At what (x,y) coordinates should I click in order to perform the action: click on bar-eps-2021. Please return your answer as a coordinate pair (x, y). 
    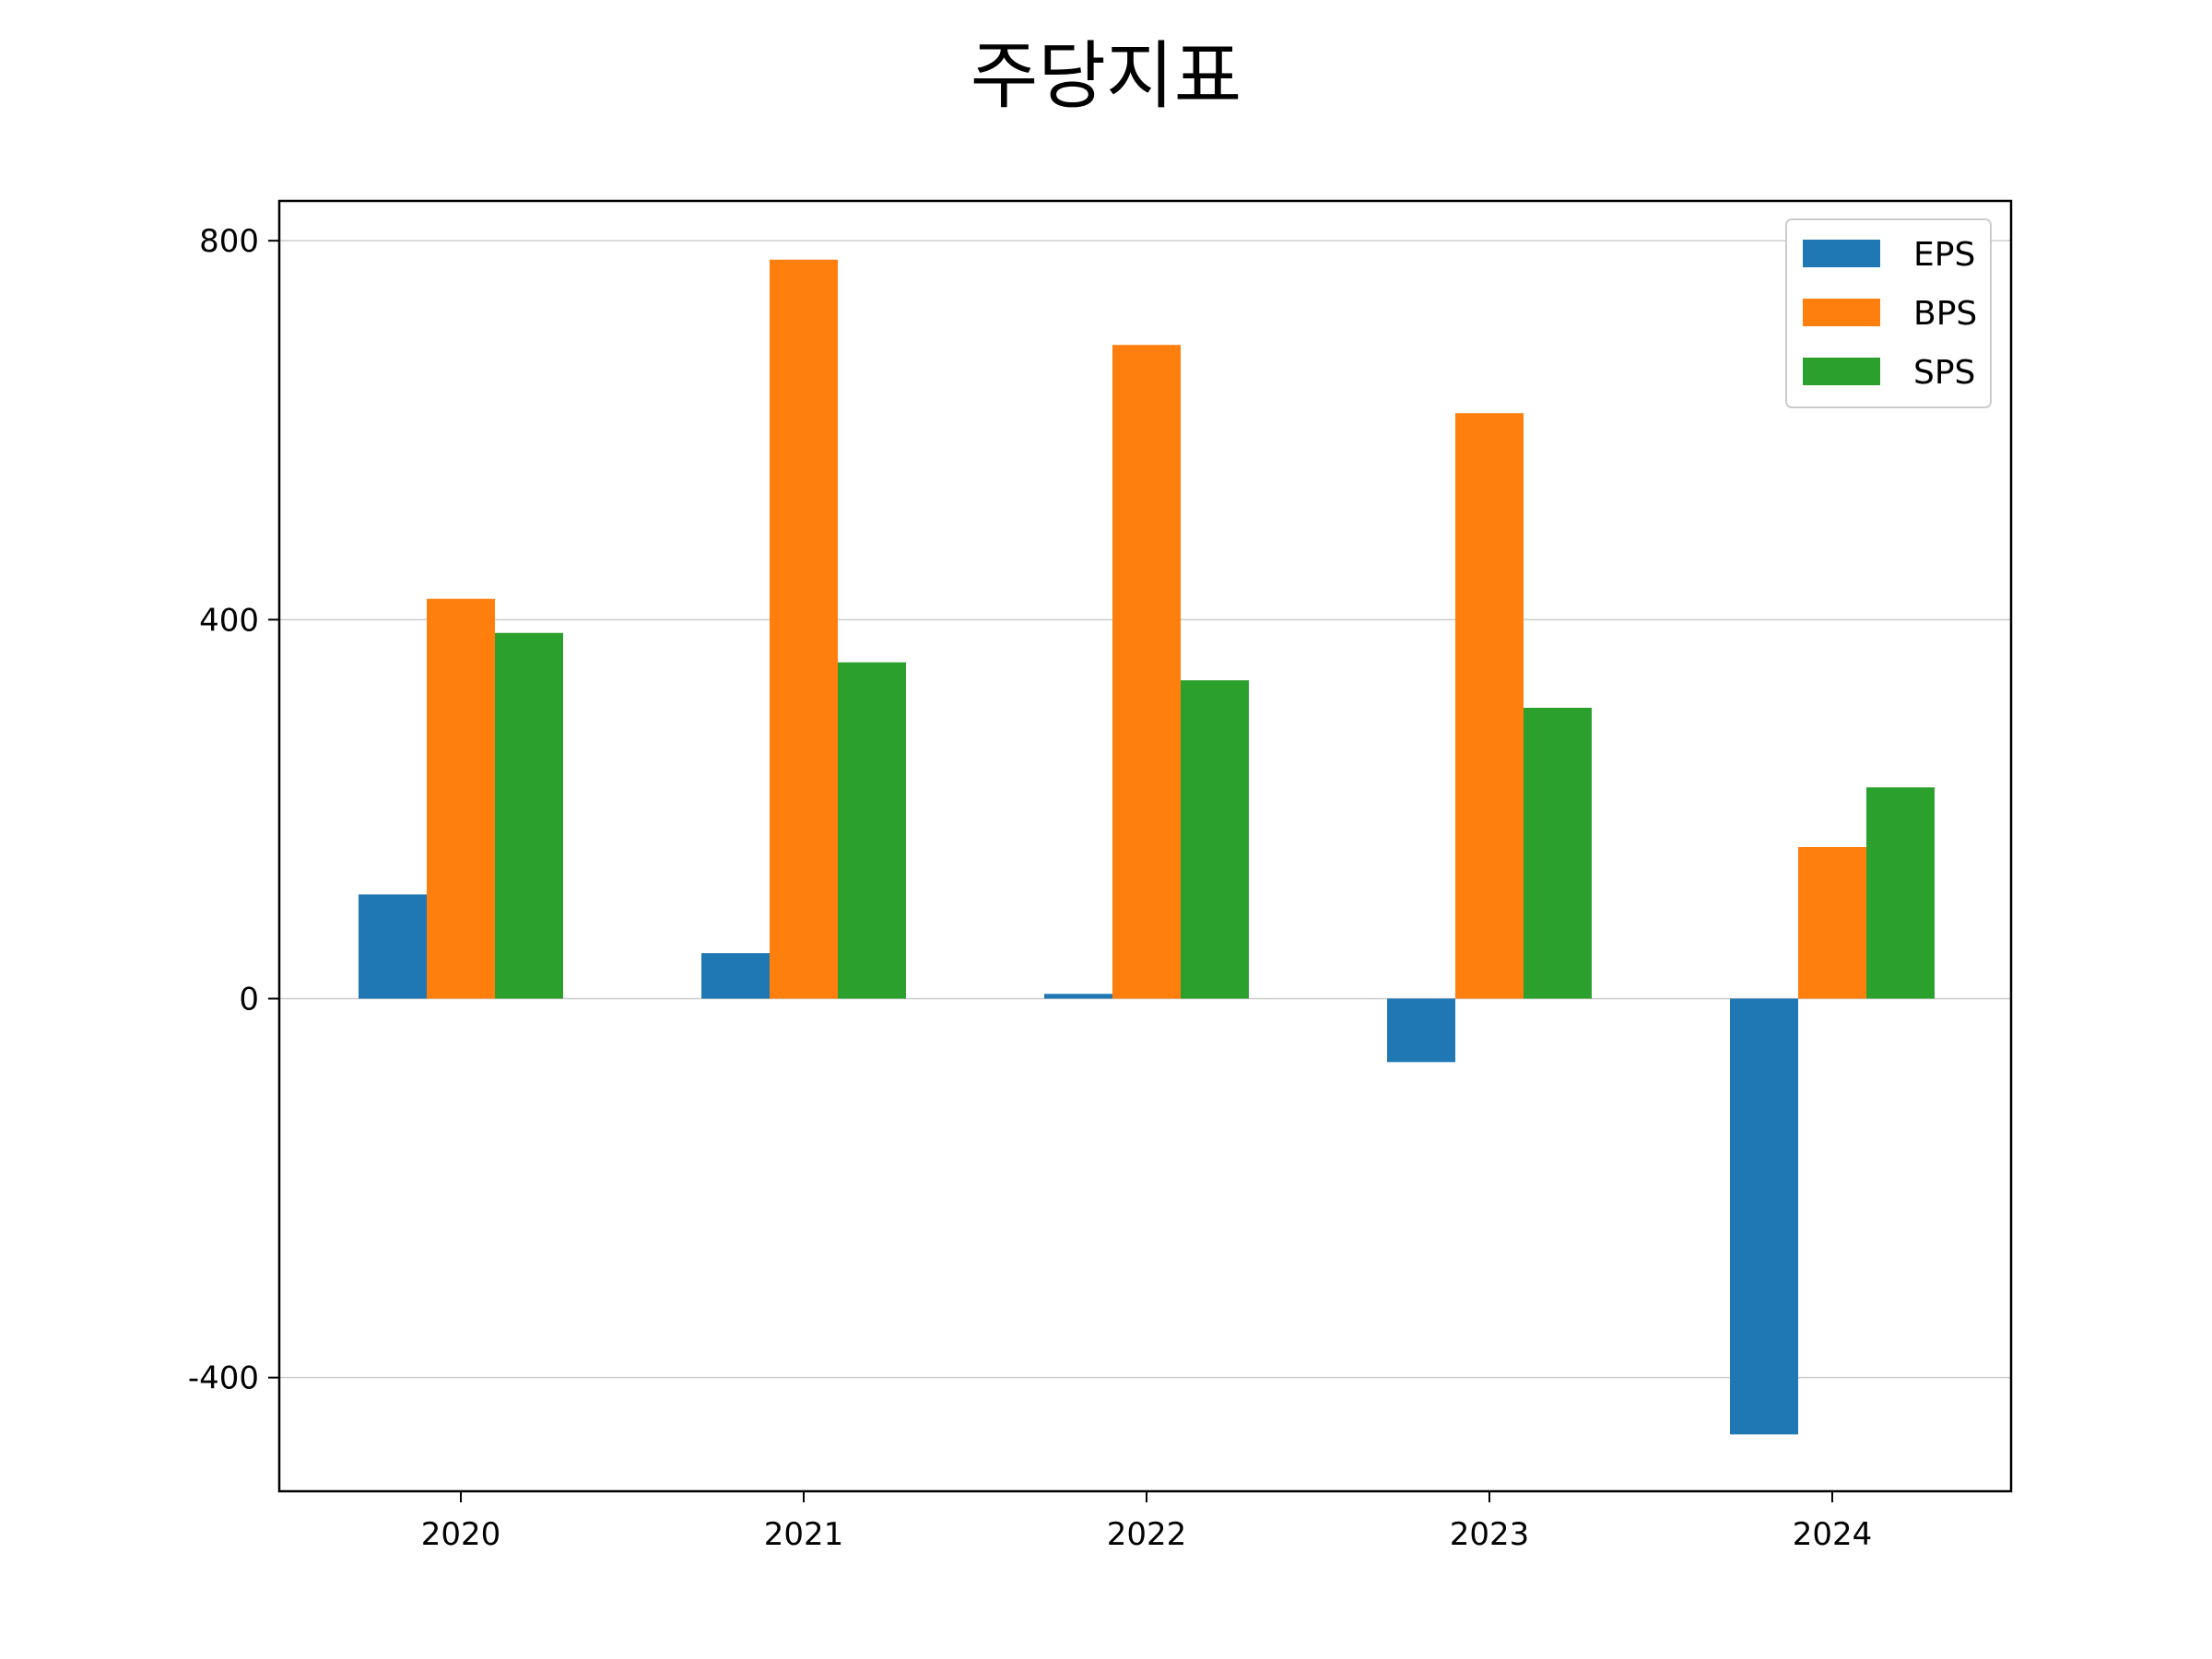
    Looking at the image, I should click on (735, 976).